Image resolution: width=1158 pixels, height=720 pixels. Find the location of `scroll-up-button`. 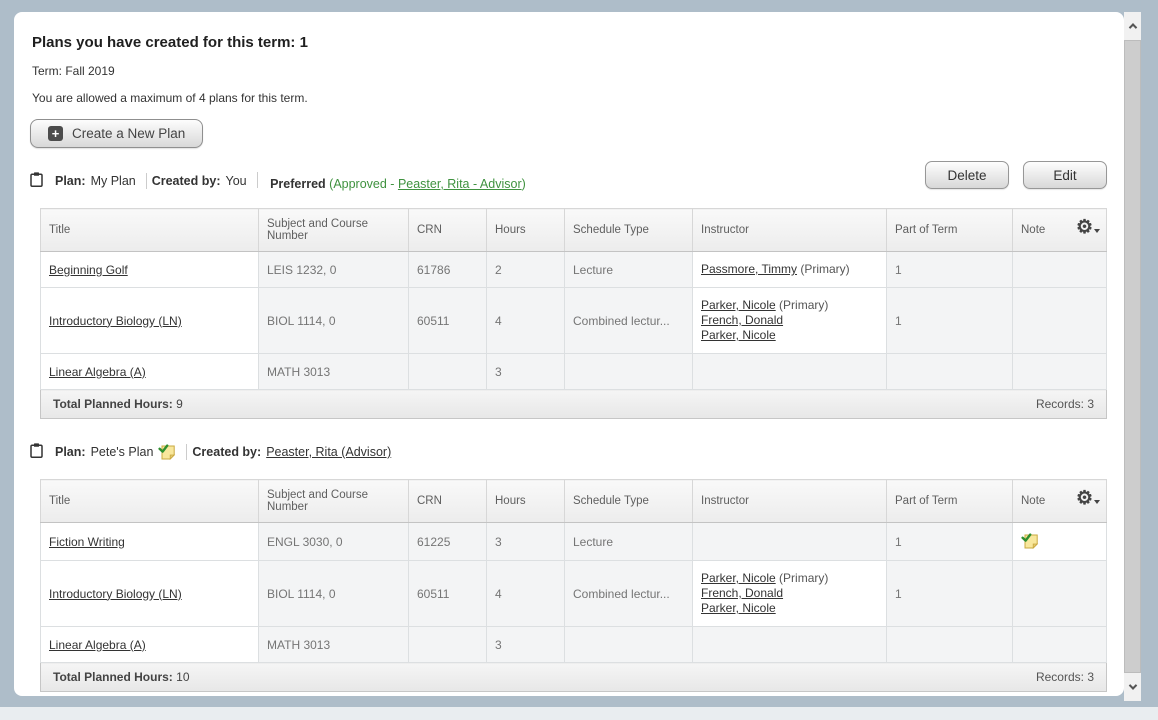

scroll-up-button is located at coordinates (1132, 26).